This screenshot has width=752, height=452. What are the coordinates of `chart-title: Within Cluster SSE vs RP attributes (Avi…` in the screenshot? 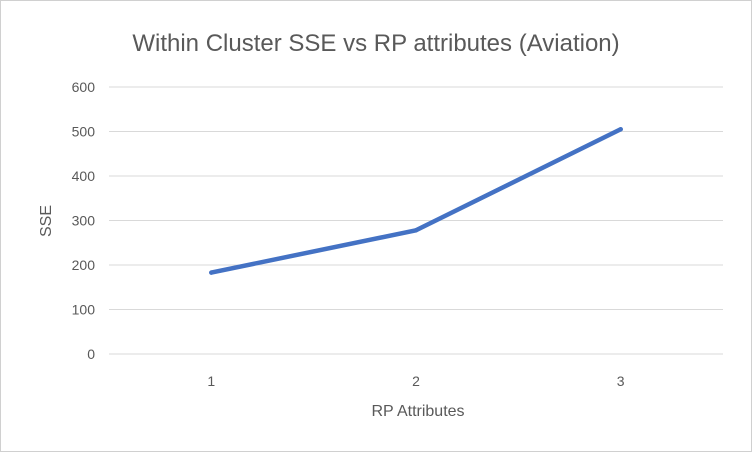 It's located at (375, 43).